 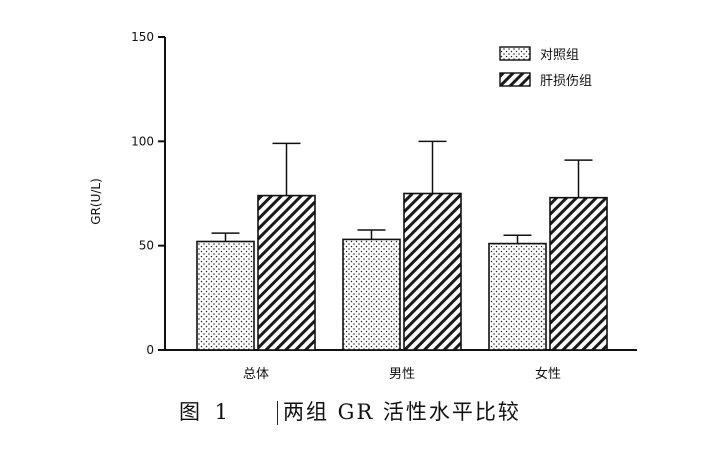 I want to click on y-axis-label: GR(U/L), so click(x=96, y=201).